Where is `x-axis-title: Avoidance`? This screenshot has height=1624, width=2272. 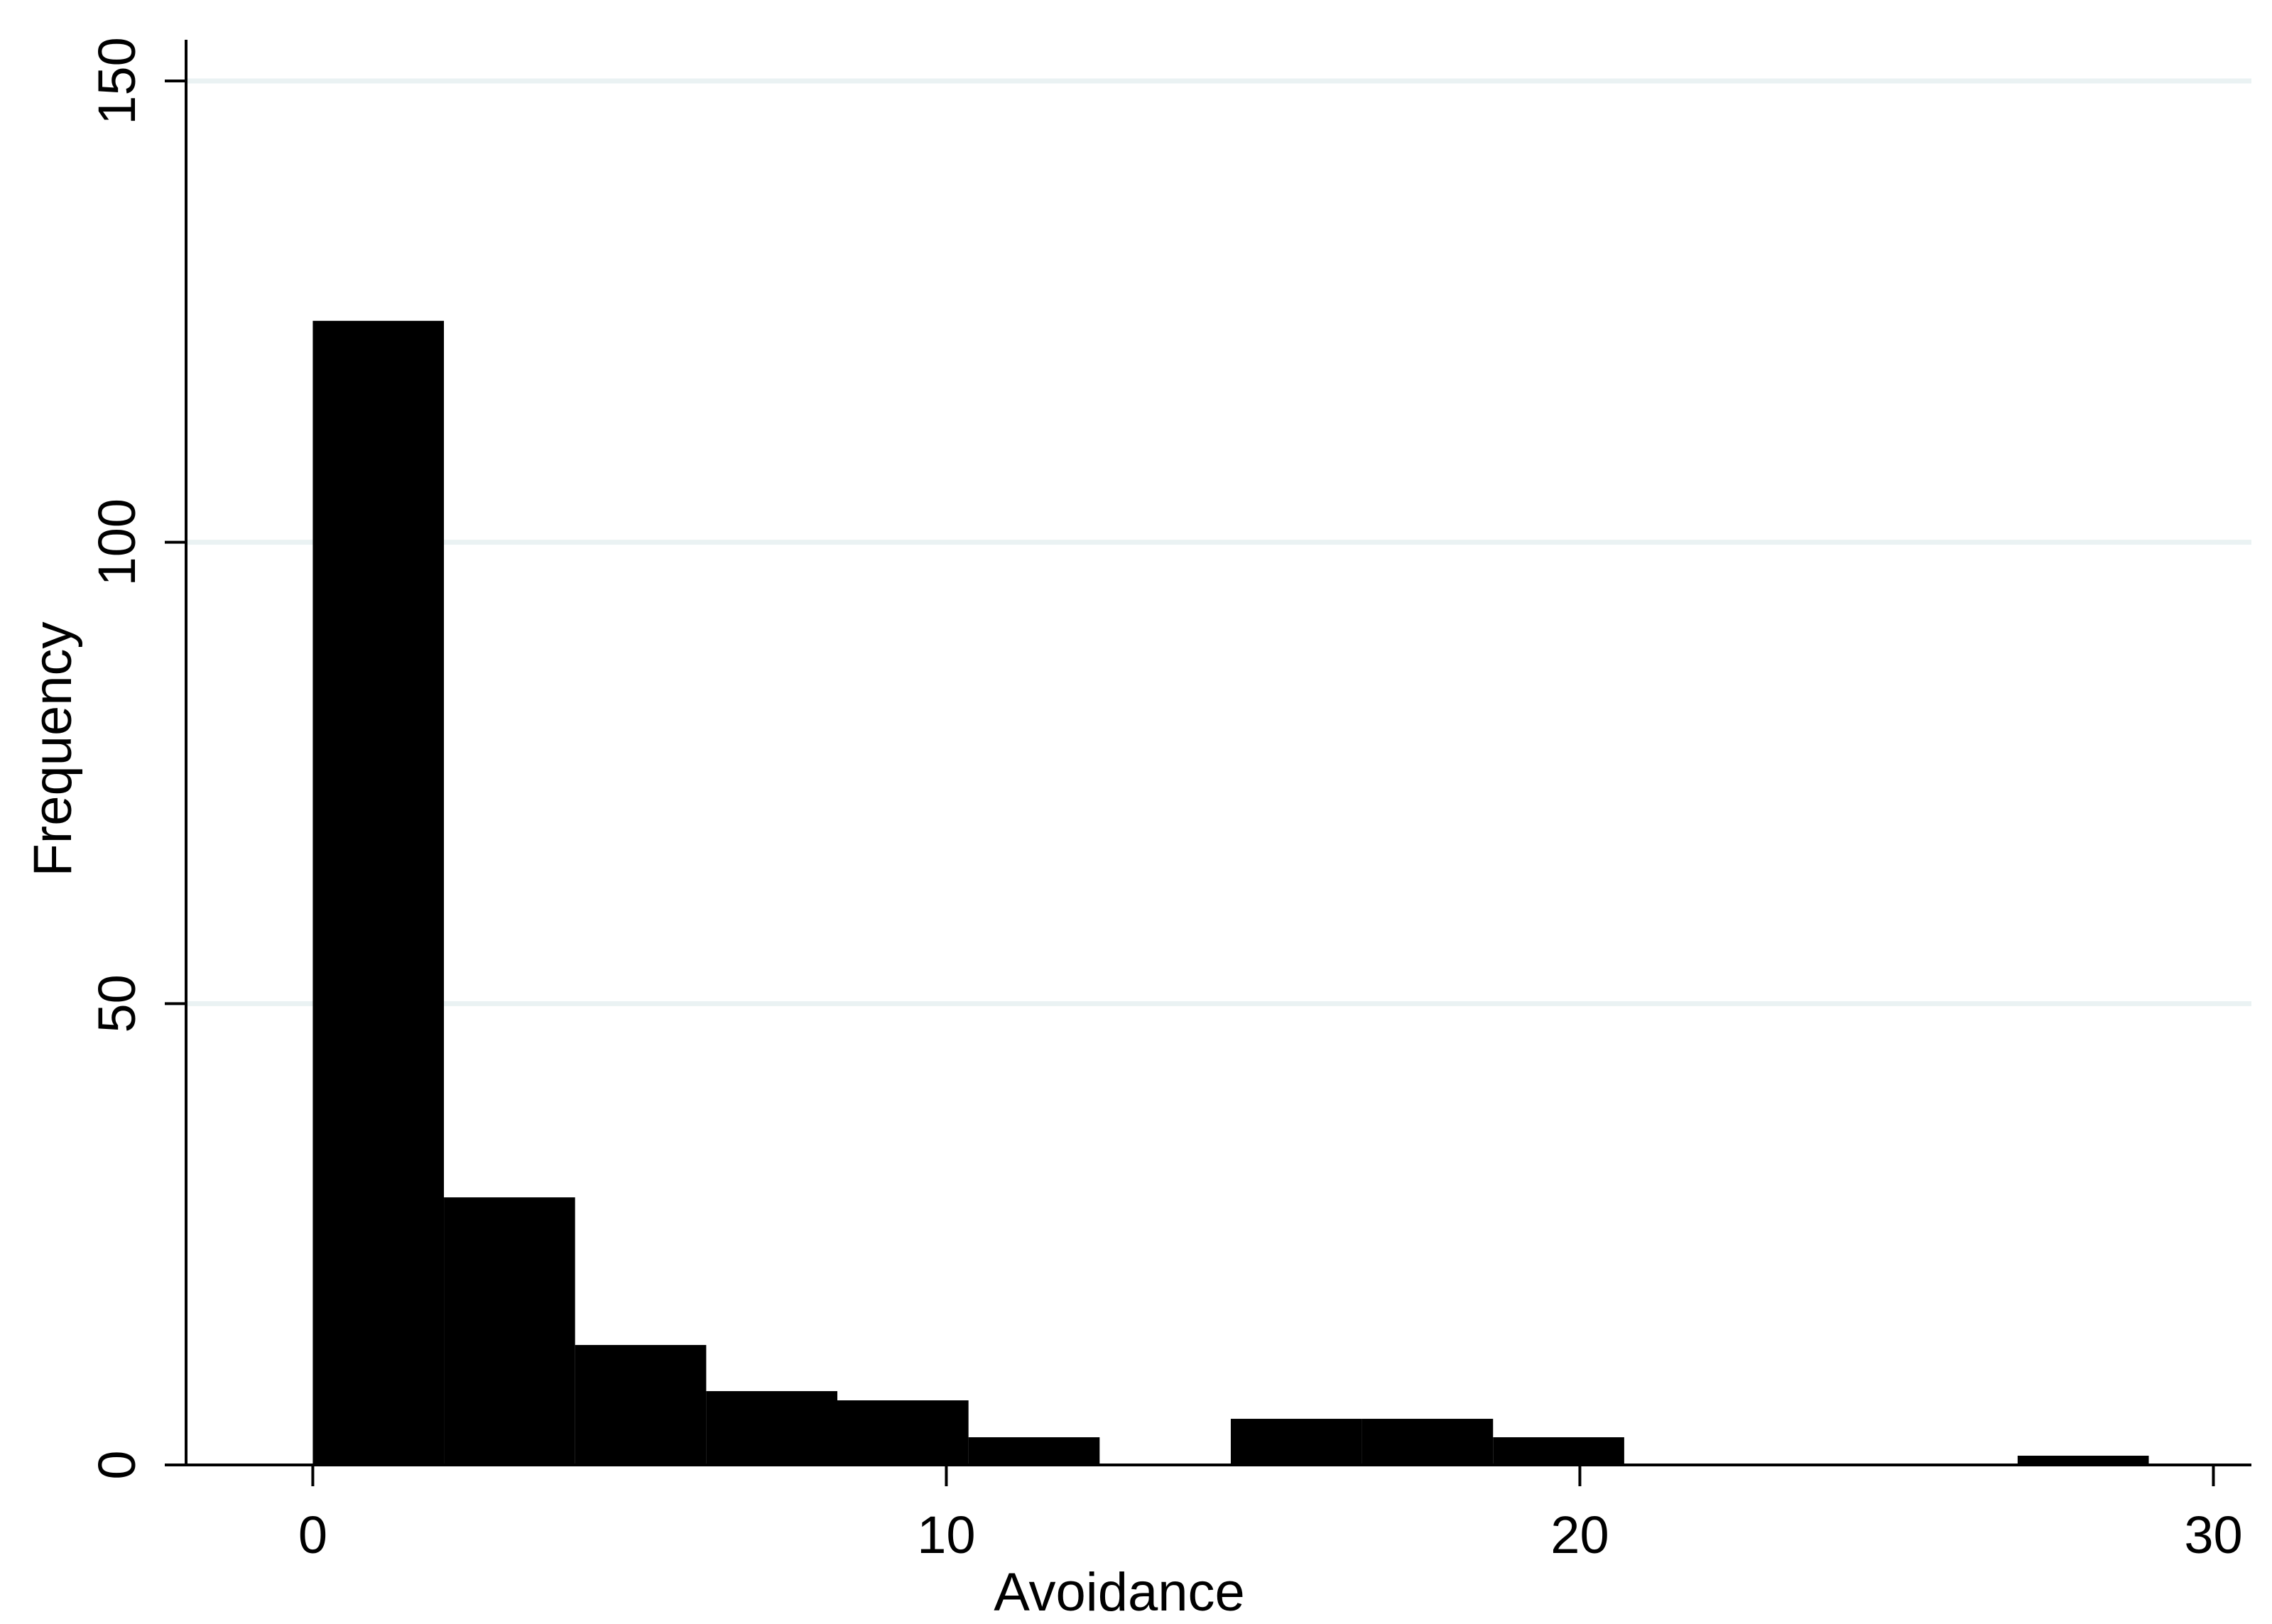 x-axis-title: Avoidance is located at coordinates (1120, 1592).